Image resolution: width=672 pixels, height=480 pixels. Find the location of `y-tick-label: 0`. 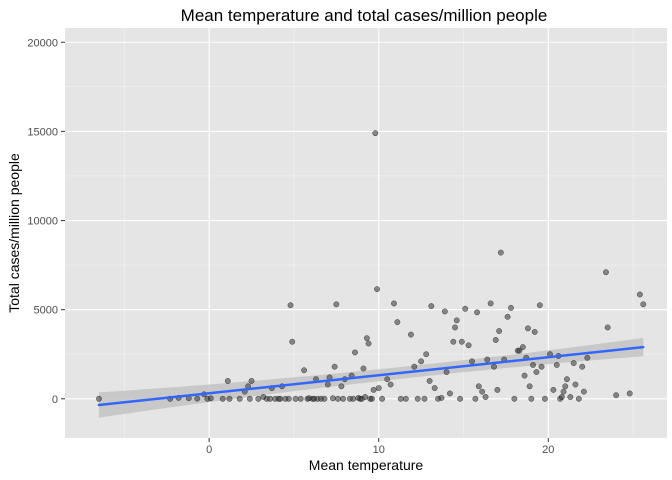

y-tick-label: 0 is located at coordinates (55, 400).